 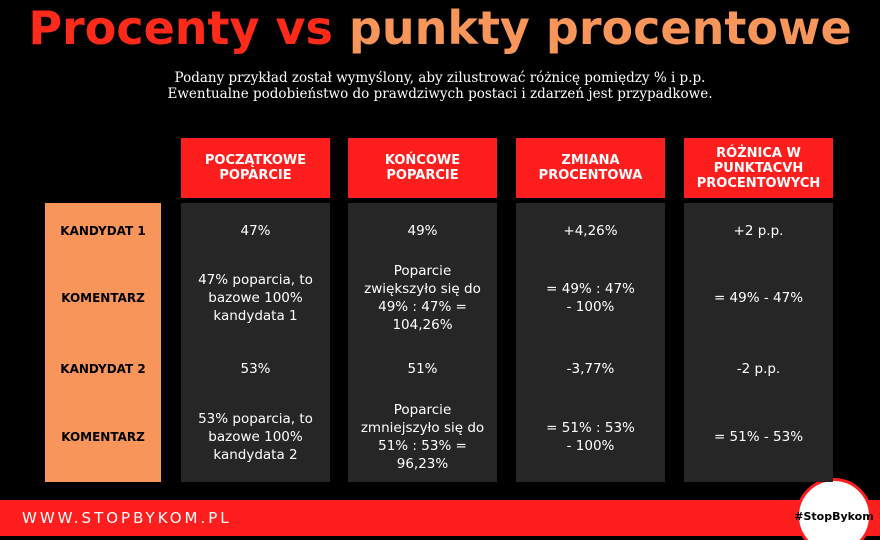 I want to click on column-header: ZMIANA PROCENTOWA, so click(x=590, y=168).